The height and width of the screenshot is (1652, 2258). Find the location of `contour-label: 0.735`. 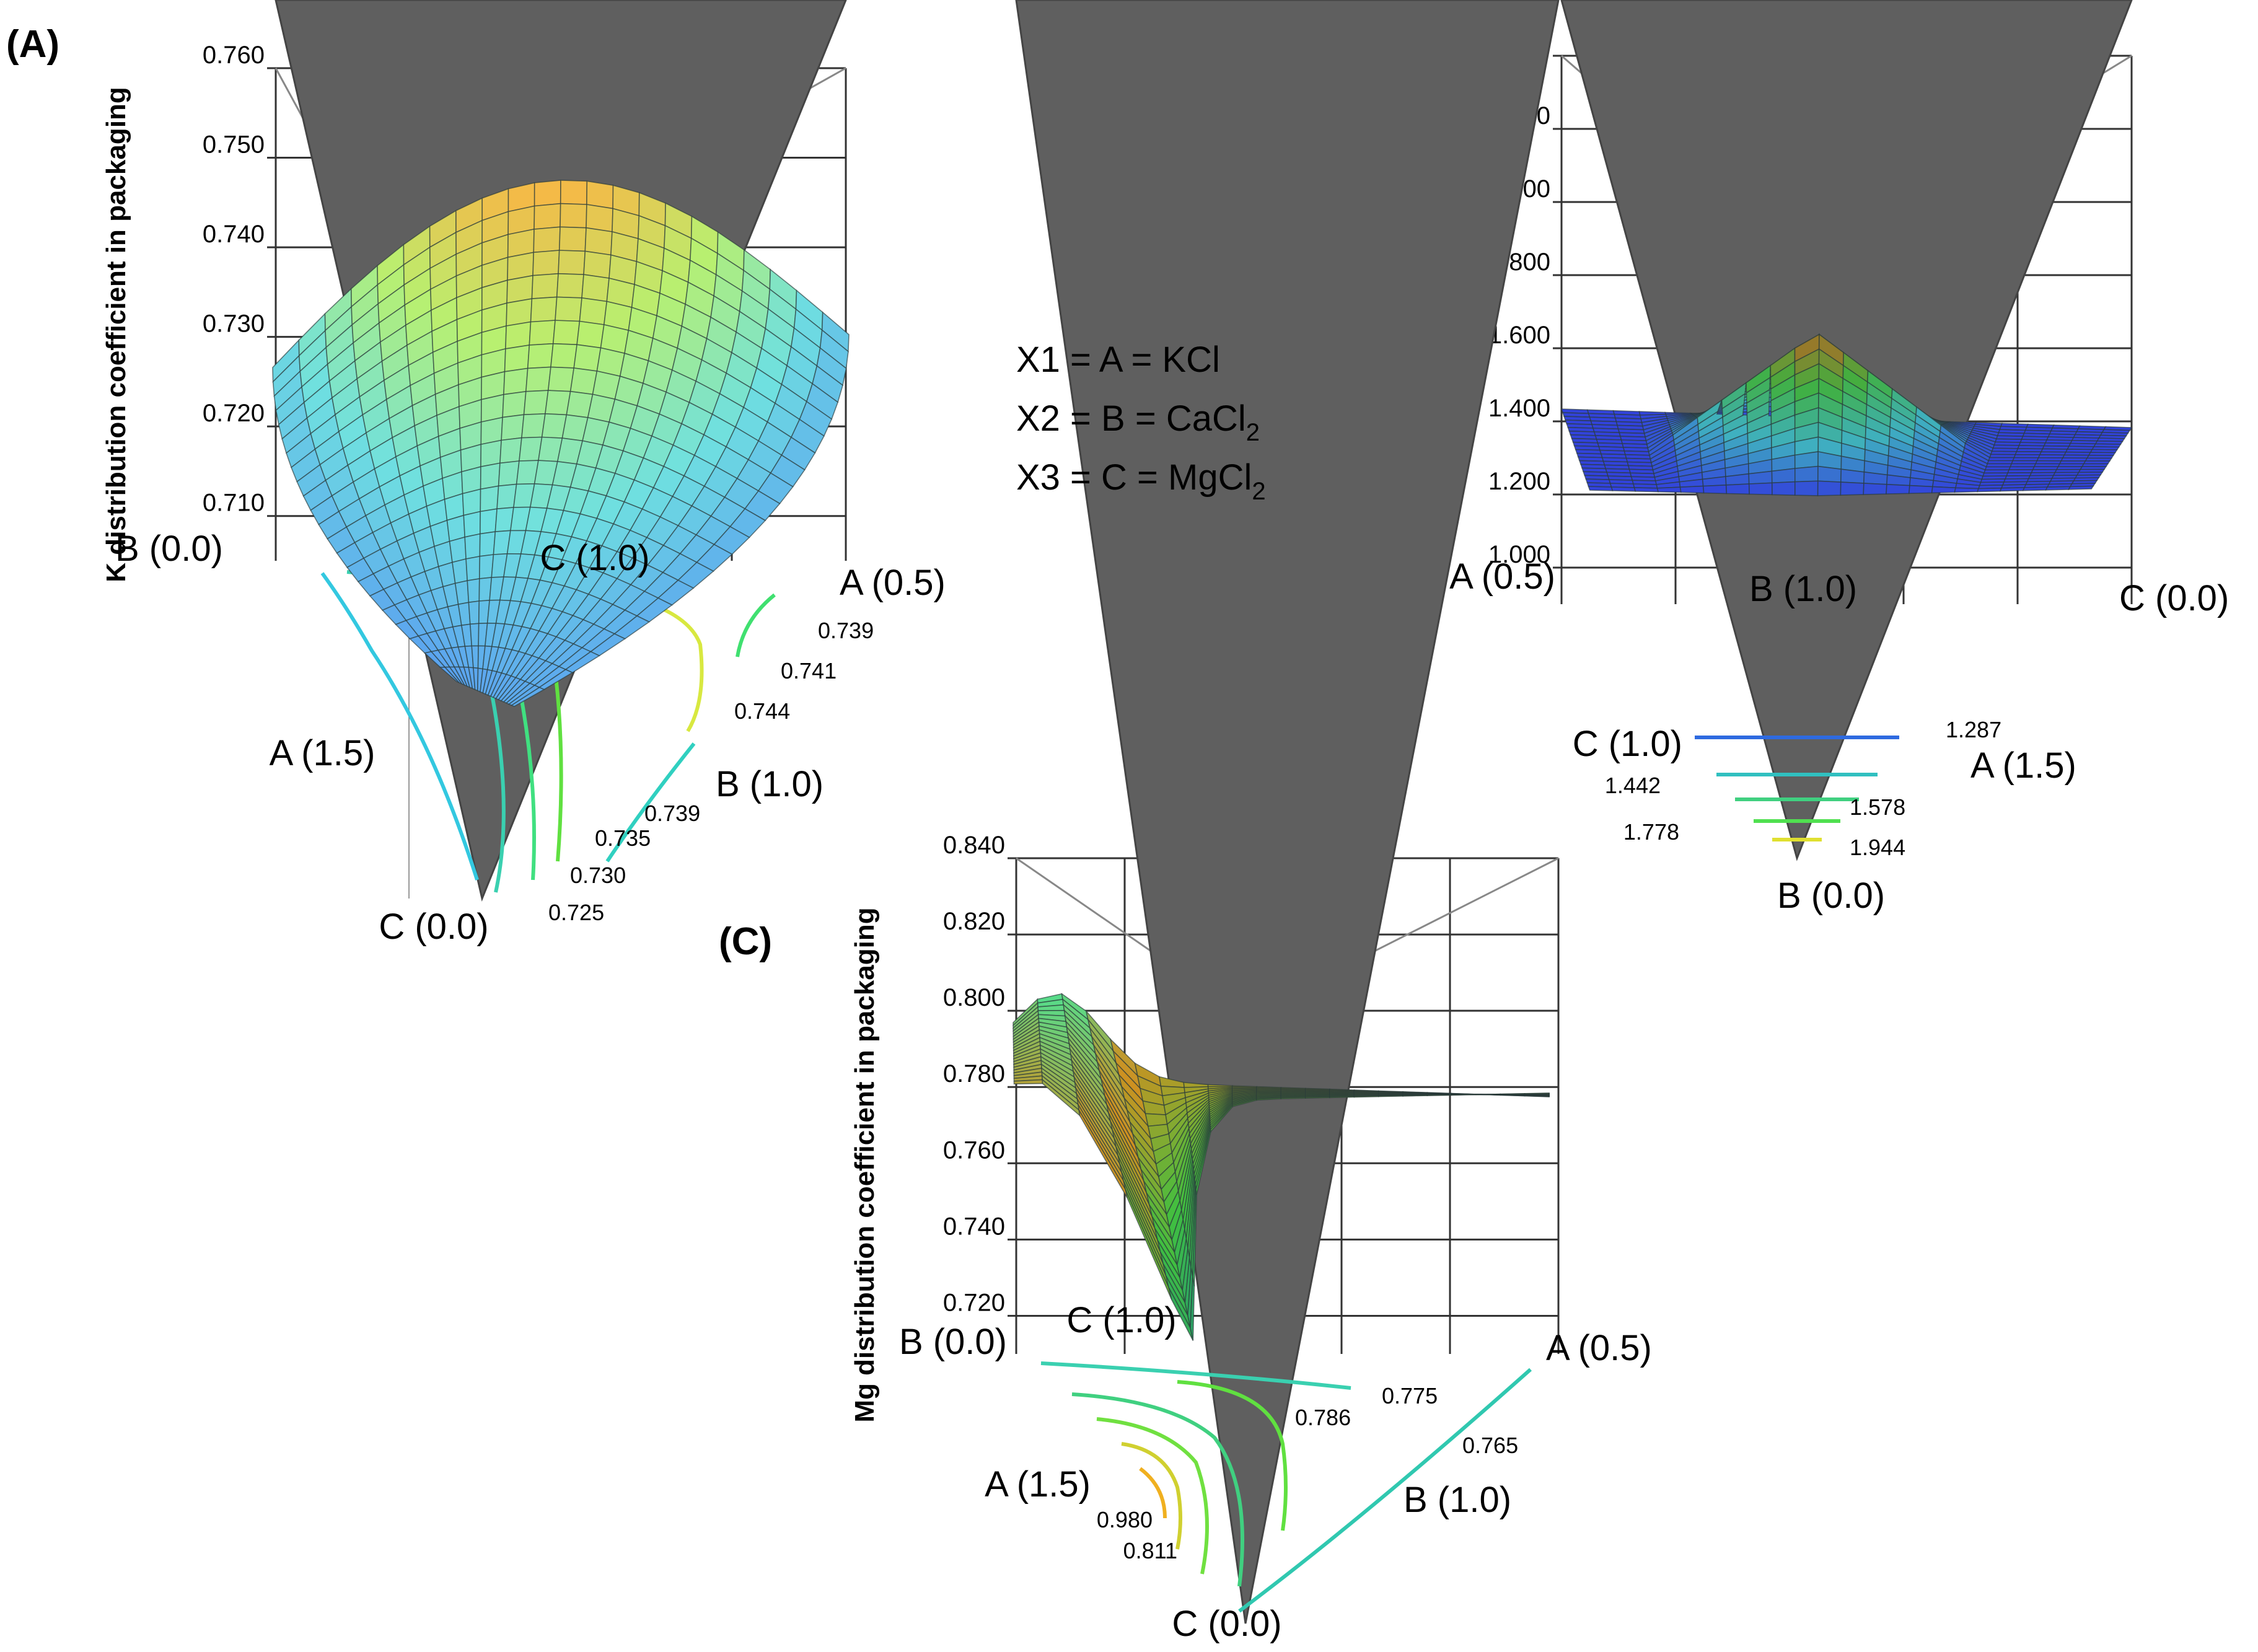

contour-label: 0.735 is located at coordinates (623, 838).